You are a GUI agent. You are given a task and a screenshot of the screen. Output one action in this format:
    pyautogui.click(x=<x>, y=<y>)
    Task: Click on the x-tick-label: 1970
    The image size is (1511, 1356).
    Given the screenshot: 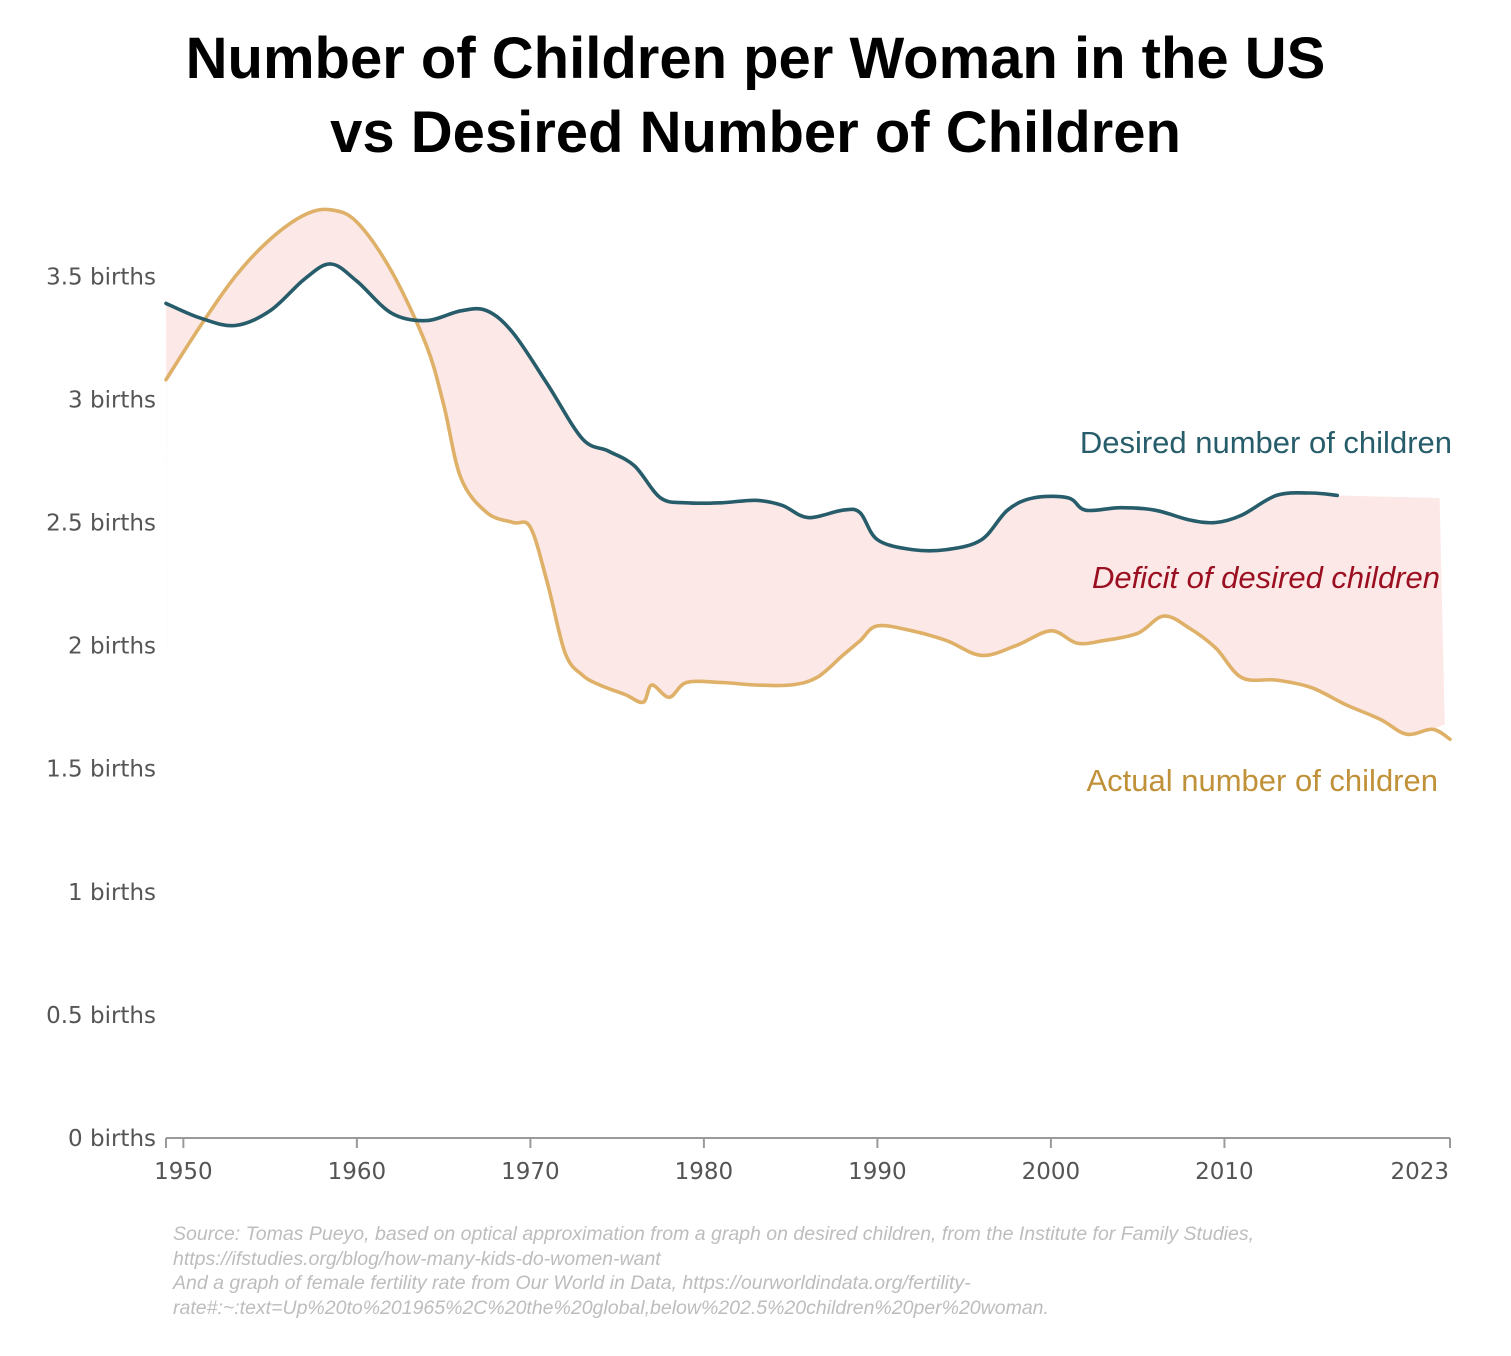 What is the action you would take?
    pyautogui.click(x=530, y=1172)
    